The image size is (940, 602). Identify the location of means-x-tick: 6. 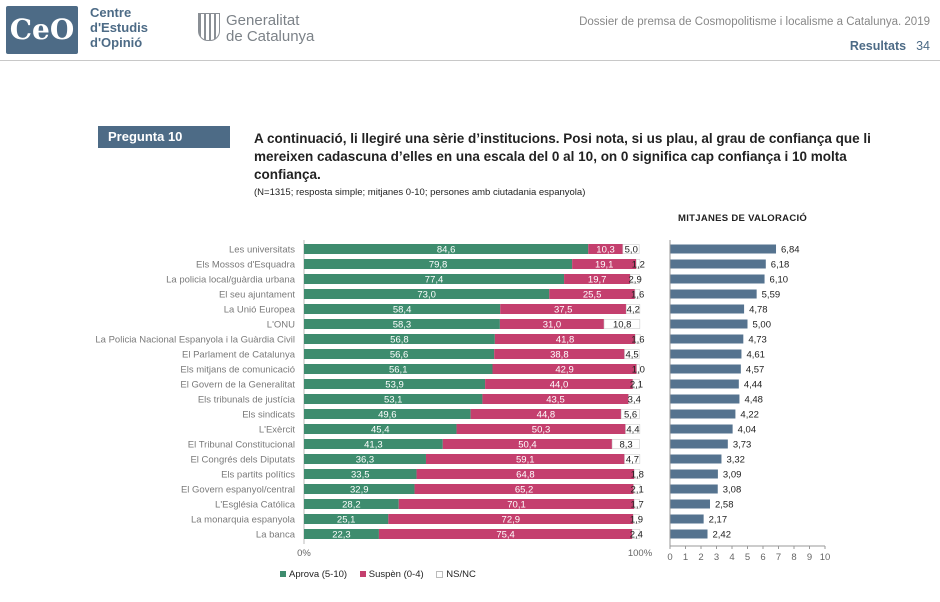
(762, 557).